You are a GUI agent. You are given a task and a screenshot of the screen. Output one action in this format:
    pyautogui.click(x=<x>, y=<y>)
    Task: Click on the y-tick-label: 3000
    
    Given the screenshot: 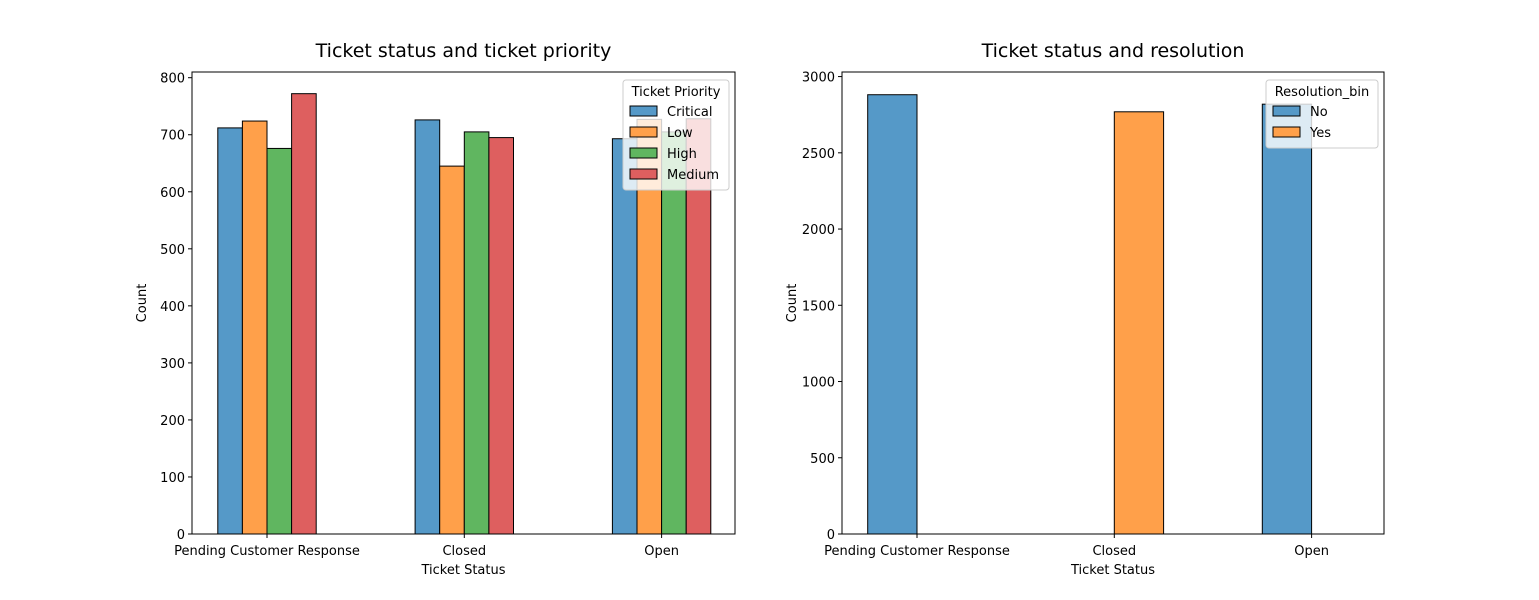 What is the action you would take?
    pyautogui.click(x=818, y=78)
    